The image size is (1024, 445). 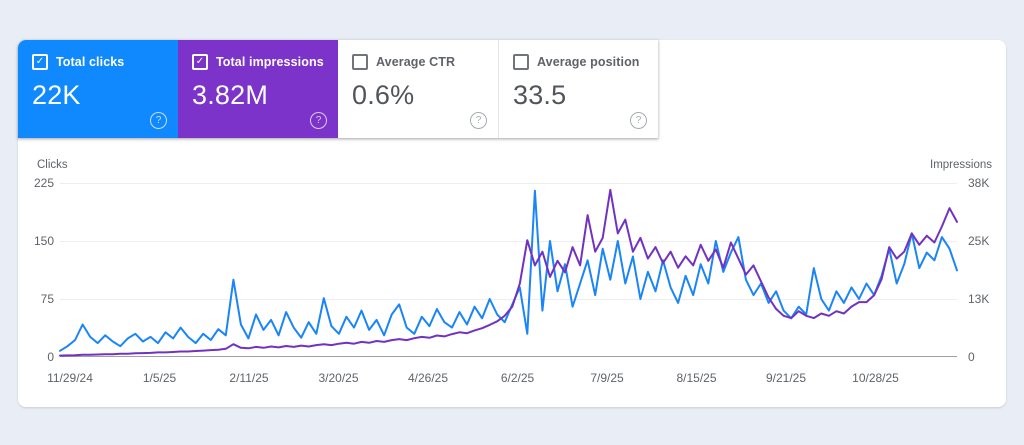 I want to click on total-clicks-value: 22K, so click(x=56, y=95).